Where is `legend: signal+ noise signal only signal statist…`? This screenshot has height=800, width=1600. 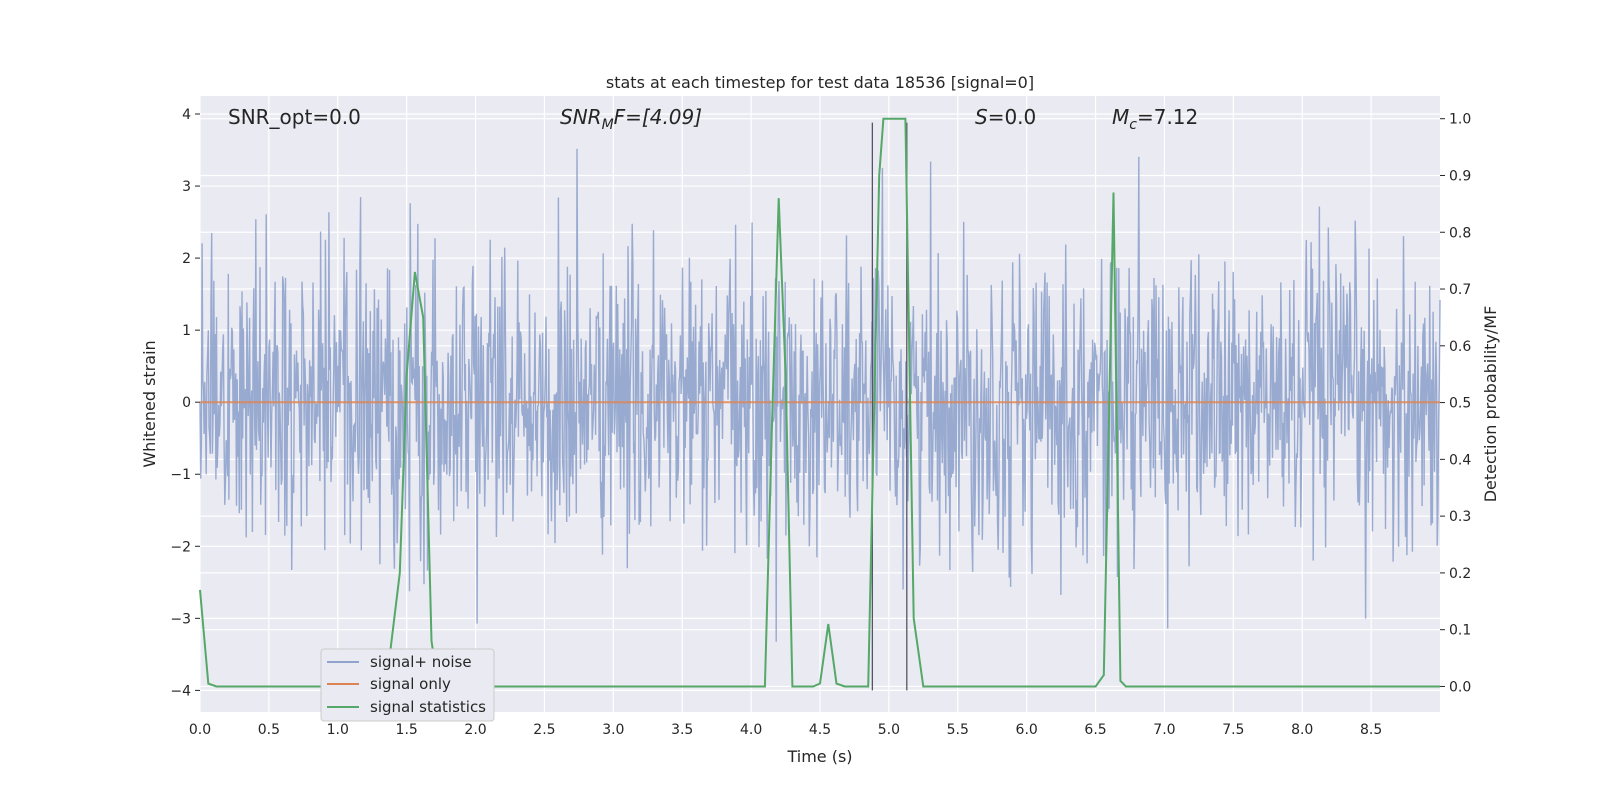
legend: signal+ noise signal only signal statist… is located at coordinates (407, 685).